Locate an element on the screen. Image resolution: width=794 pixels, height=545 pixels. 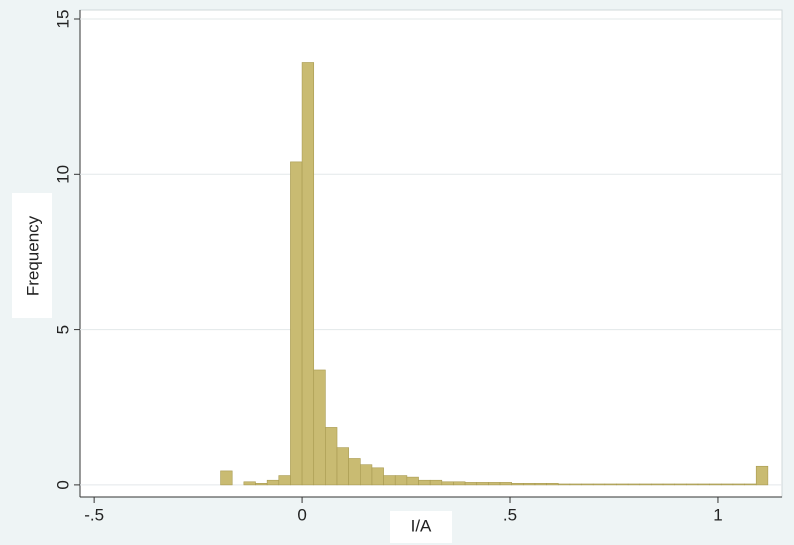
x-axis-title: I/A is located at coordinates (421, 525).